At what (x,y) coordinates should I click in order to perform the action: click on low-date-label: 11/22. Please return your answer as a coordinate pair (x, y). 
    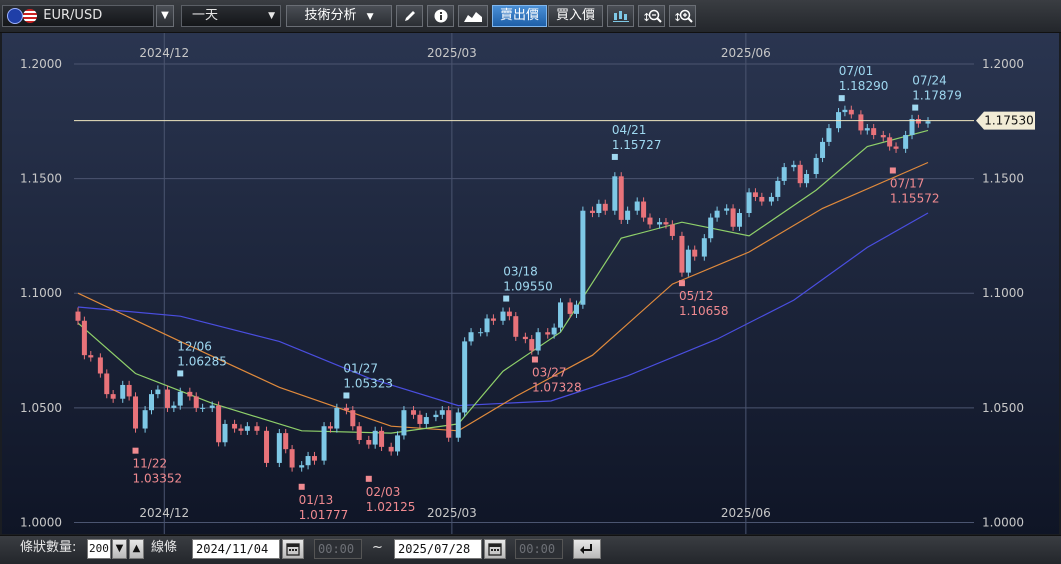
    Looking at the image, I should click on (150, 464).